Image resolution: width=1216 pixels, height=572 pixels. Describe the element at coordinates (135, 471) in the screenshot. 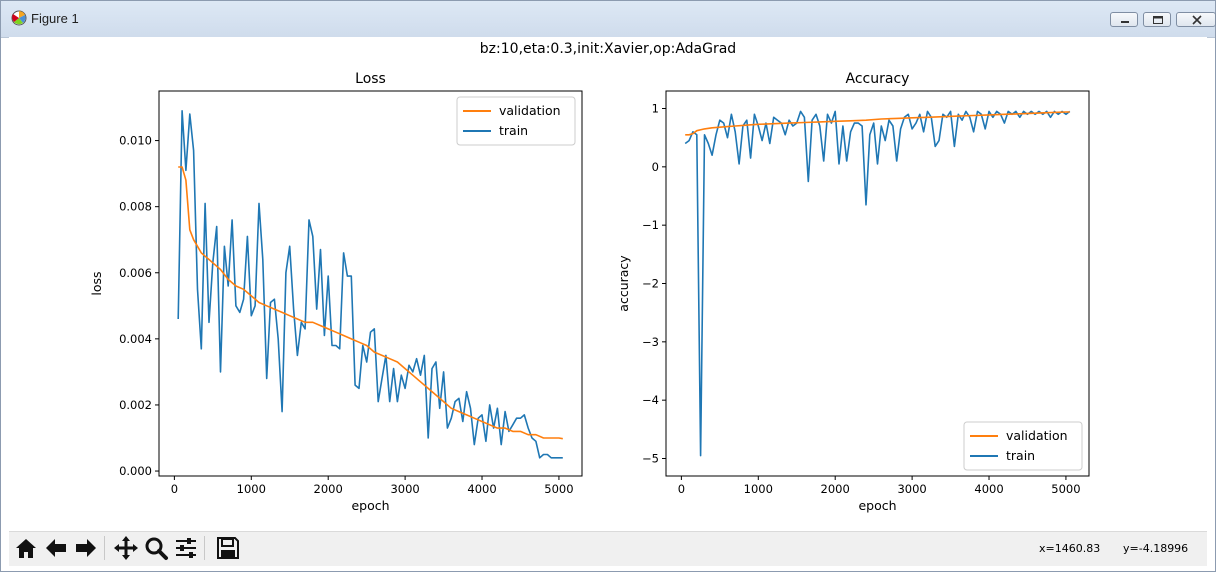

I see `y-tick-label: 0.000` at that location.